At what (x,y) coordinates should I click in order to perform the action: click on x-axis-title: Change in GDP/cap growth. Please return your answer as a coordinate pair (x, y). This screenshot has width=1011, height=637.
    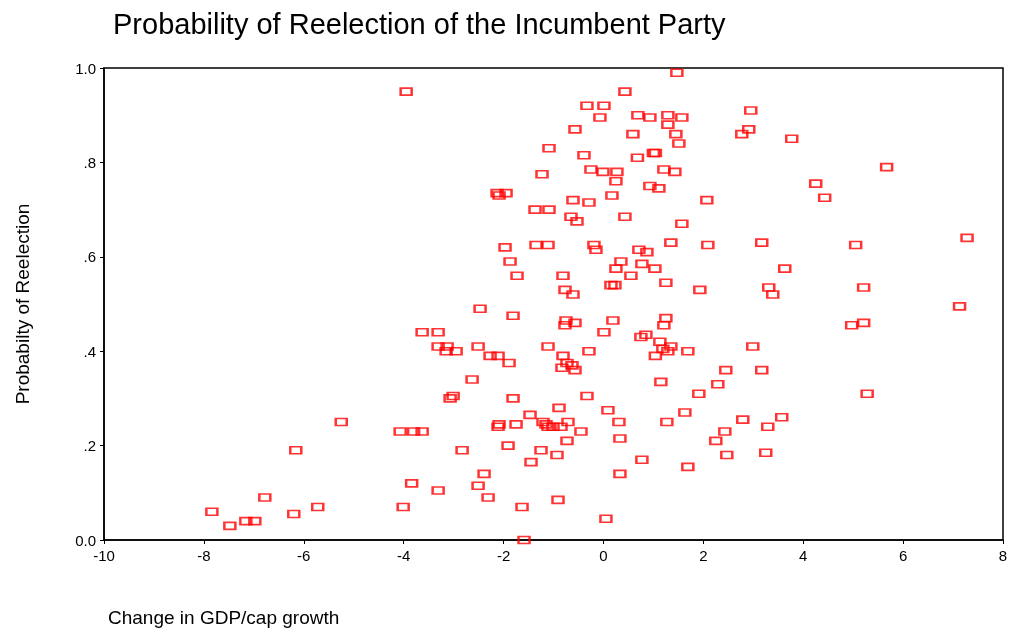
    Looking at the image, I should click on (224, 617).